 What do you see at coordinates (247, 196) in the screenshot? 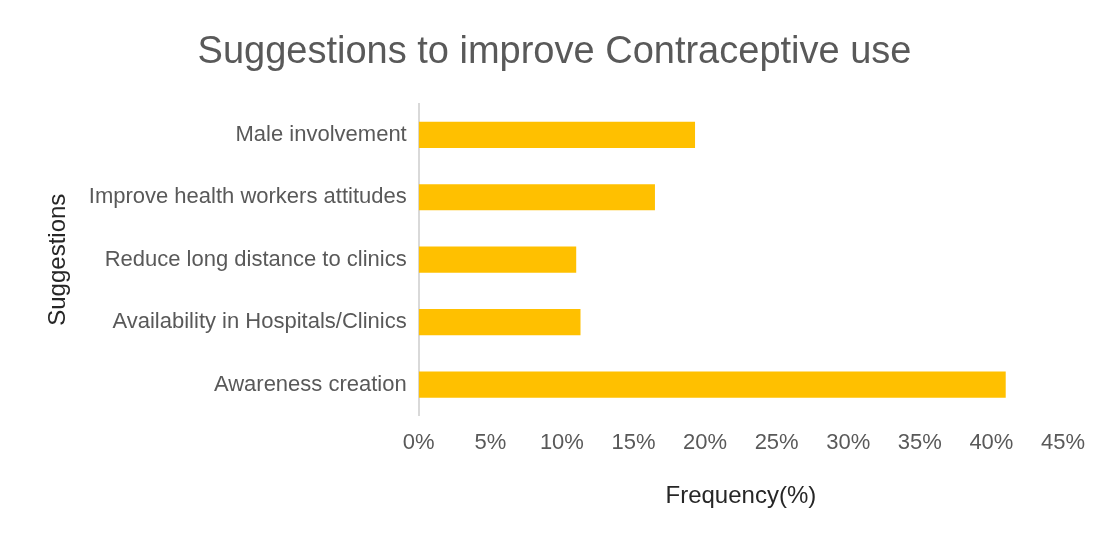
I see `y-tick-label: Improve health workers attitudes` at bounding box center [247, 196].